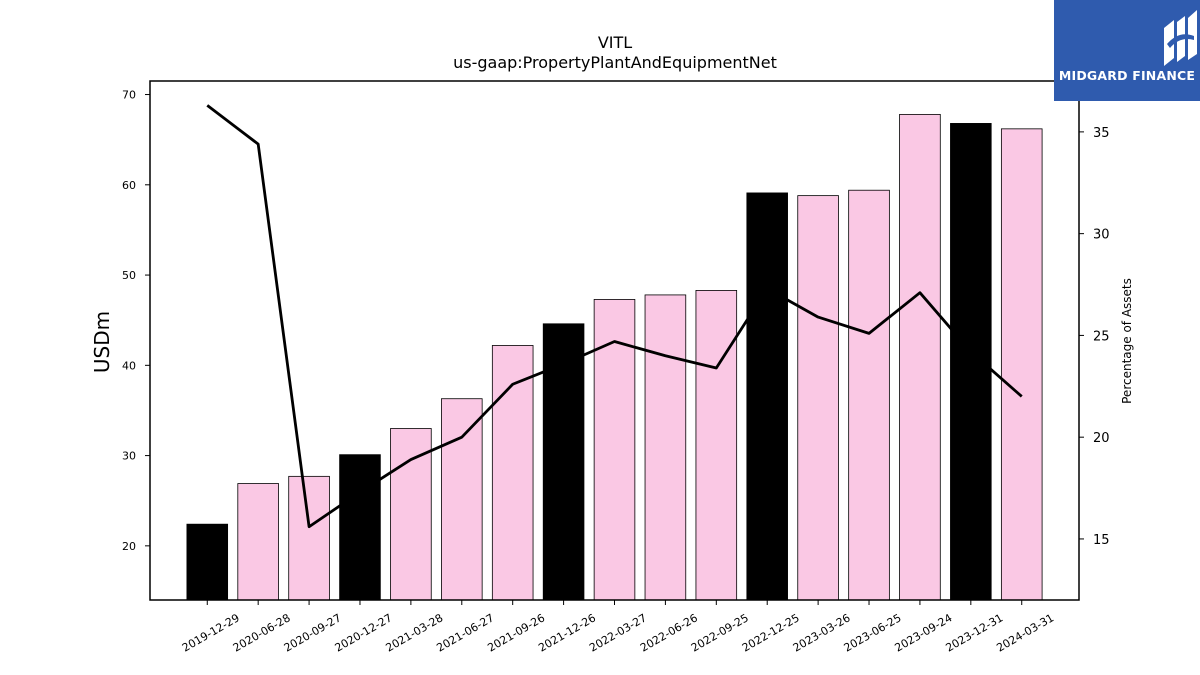 Image resolution: width=1200 pixels, height=675 pixels. Describe the element at coordinates (615, 42) in the screenshot. I see `chart-title: VITL` at that location.